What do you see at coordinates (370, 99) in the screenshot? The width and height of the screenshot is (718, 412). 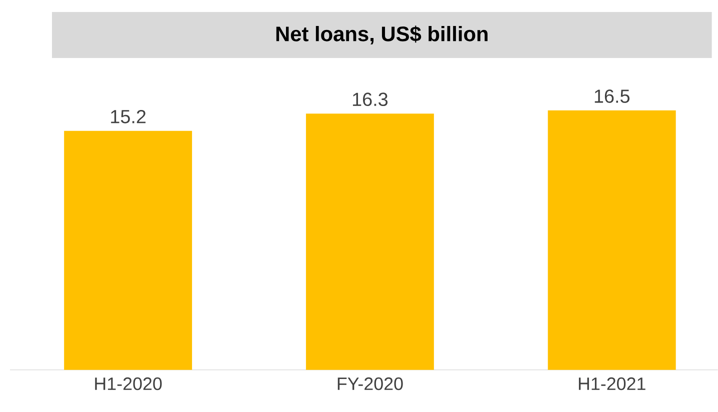 I see `data-label: 16.3` at bounding box center [370, 99].